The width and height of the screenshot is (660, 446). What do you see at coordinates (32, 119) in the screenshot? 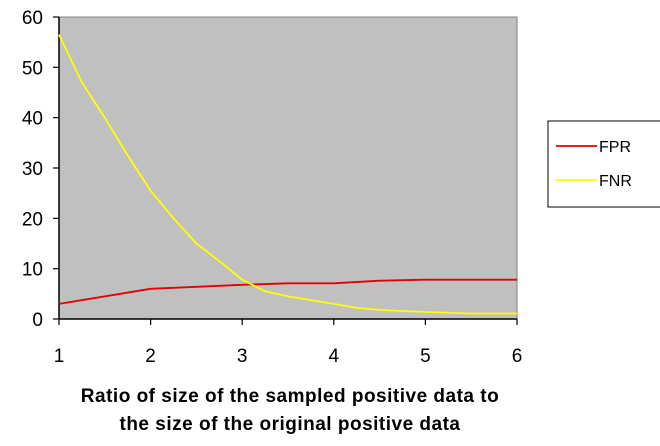
I see `y-tick-label: 40` at bounding box center [32, 119].